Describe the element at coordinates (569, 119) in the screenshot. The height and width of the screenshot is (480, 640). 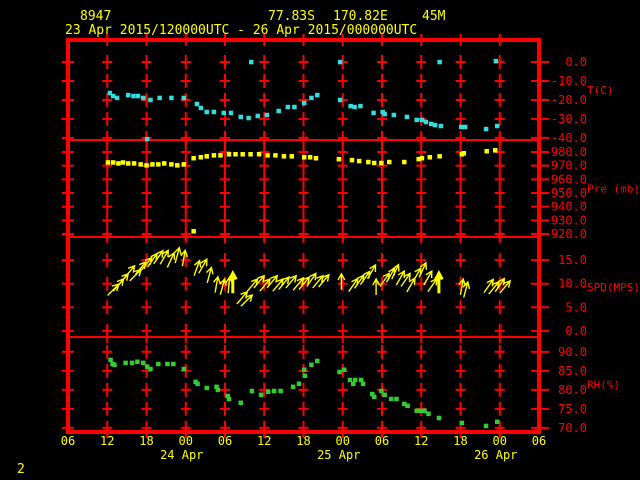
I see `y-tick-label: -30.0` at that location.